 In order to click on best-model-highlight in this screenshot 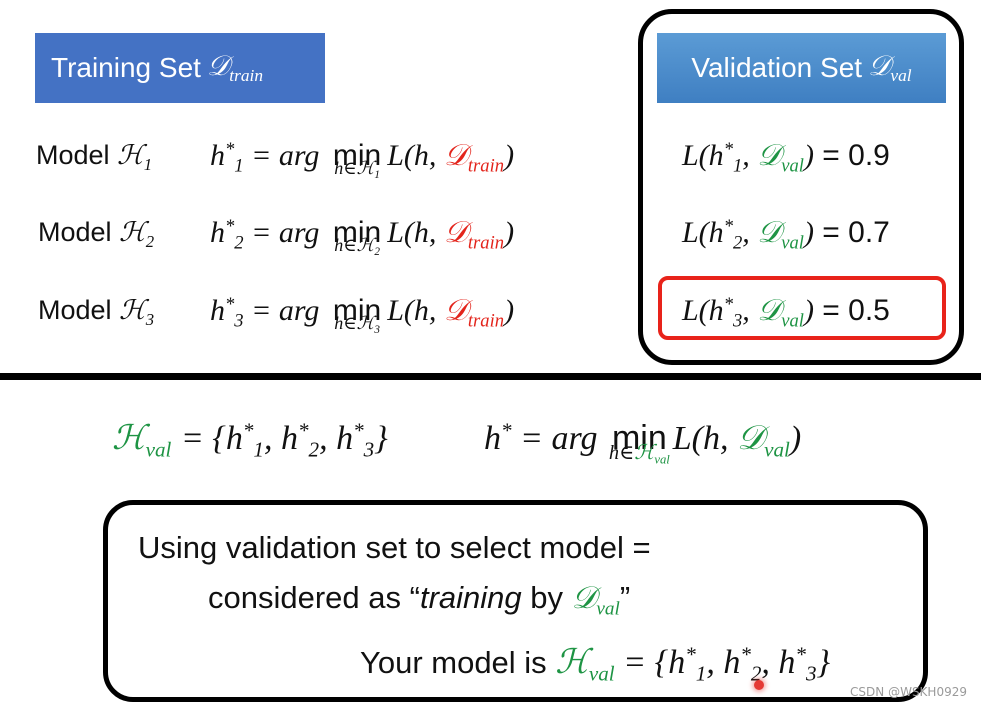, I will do `click(802, 308)`.